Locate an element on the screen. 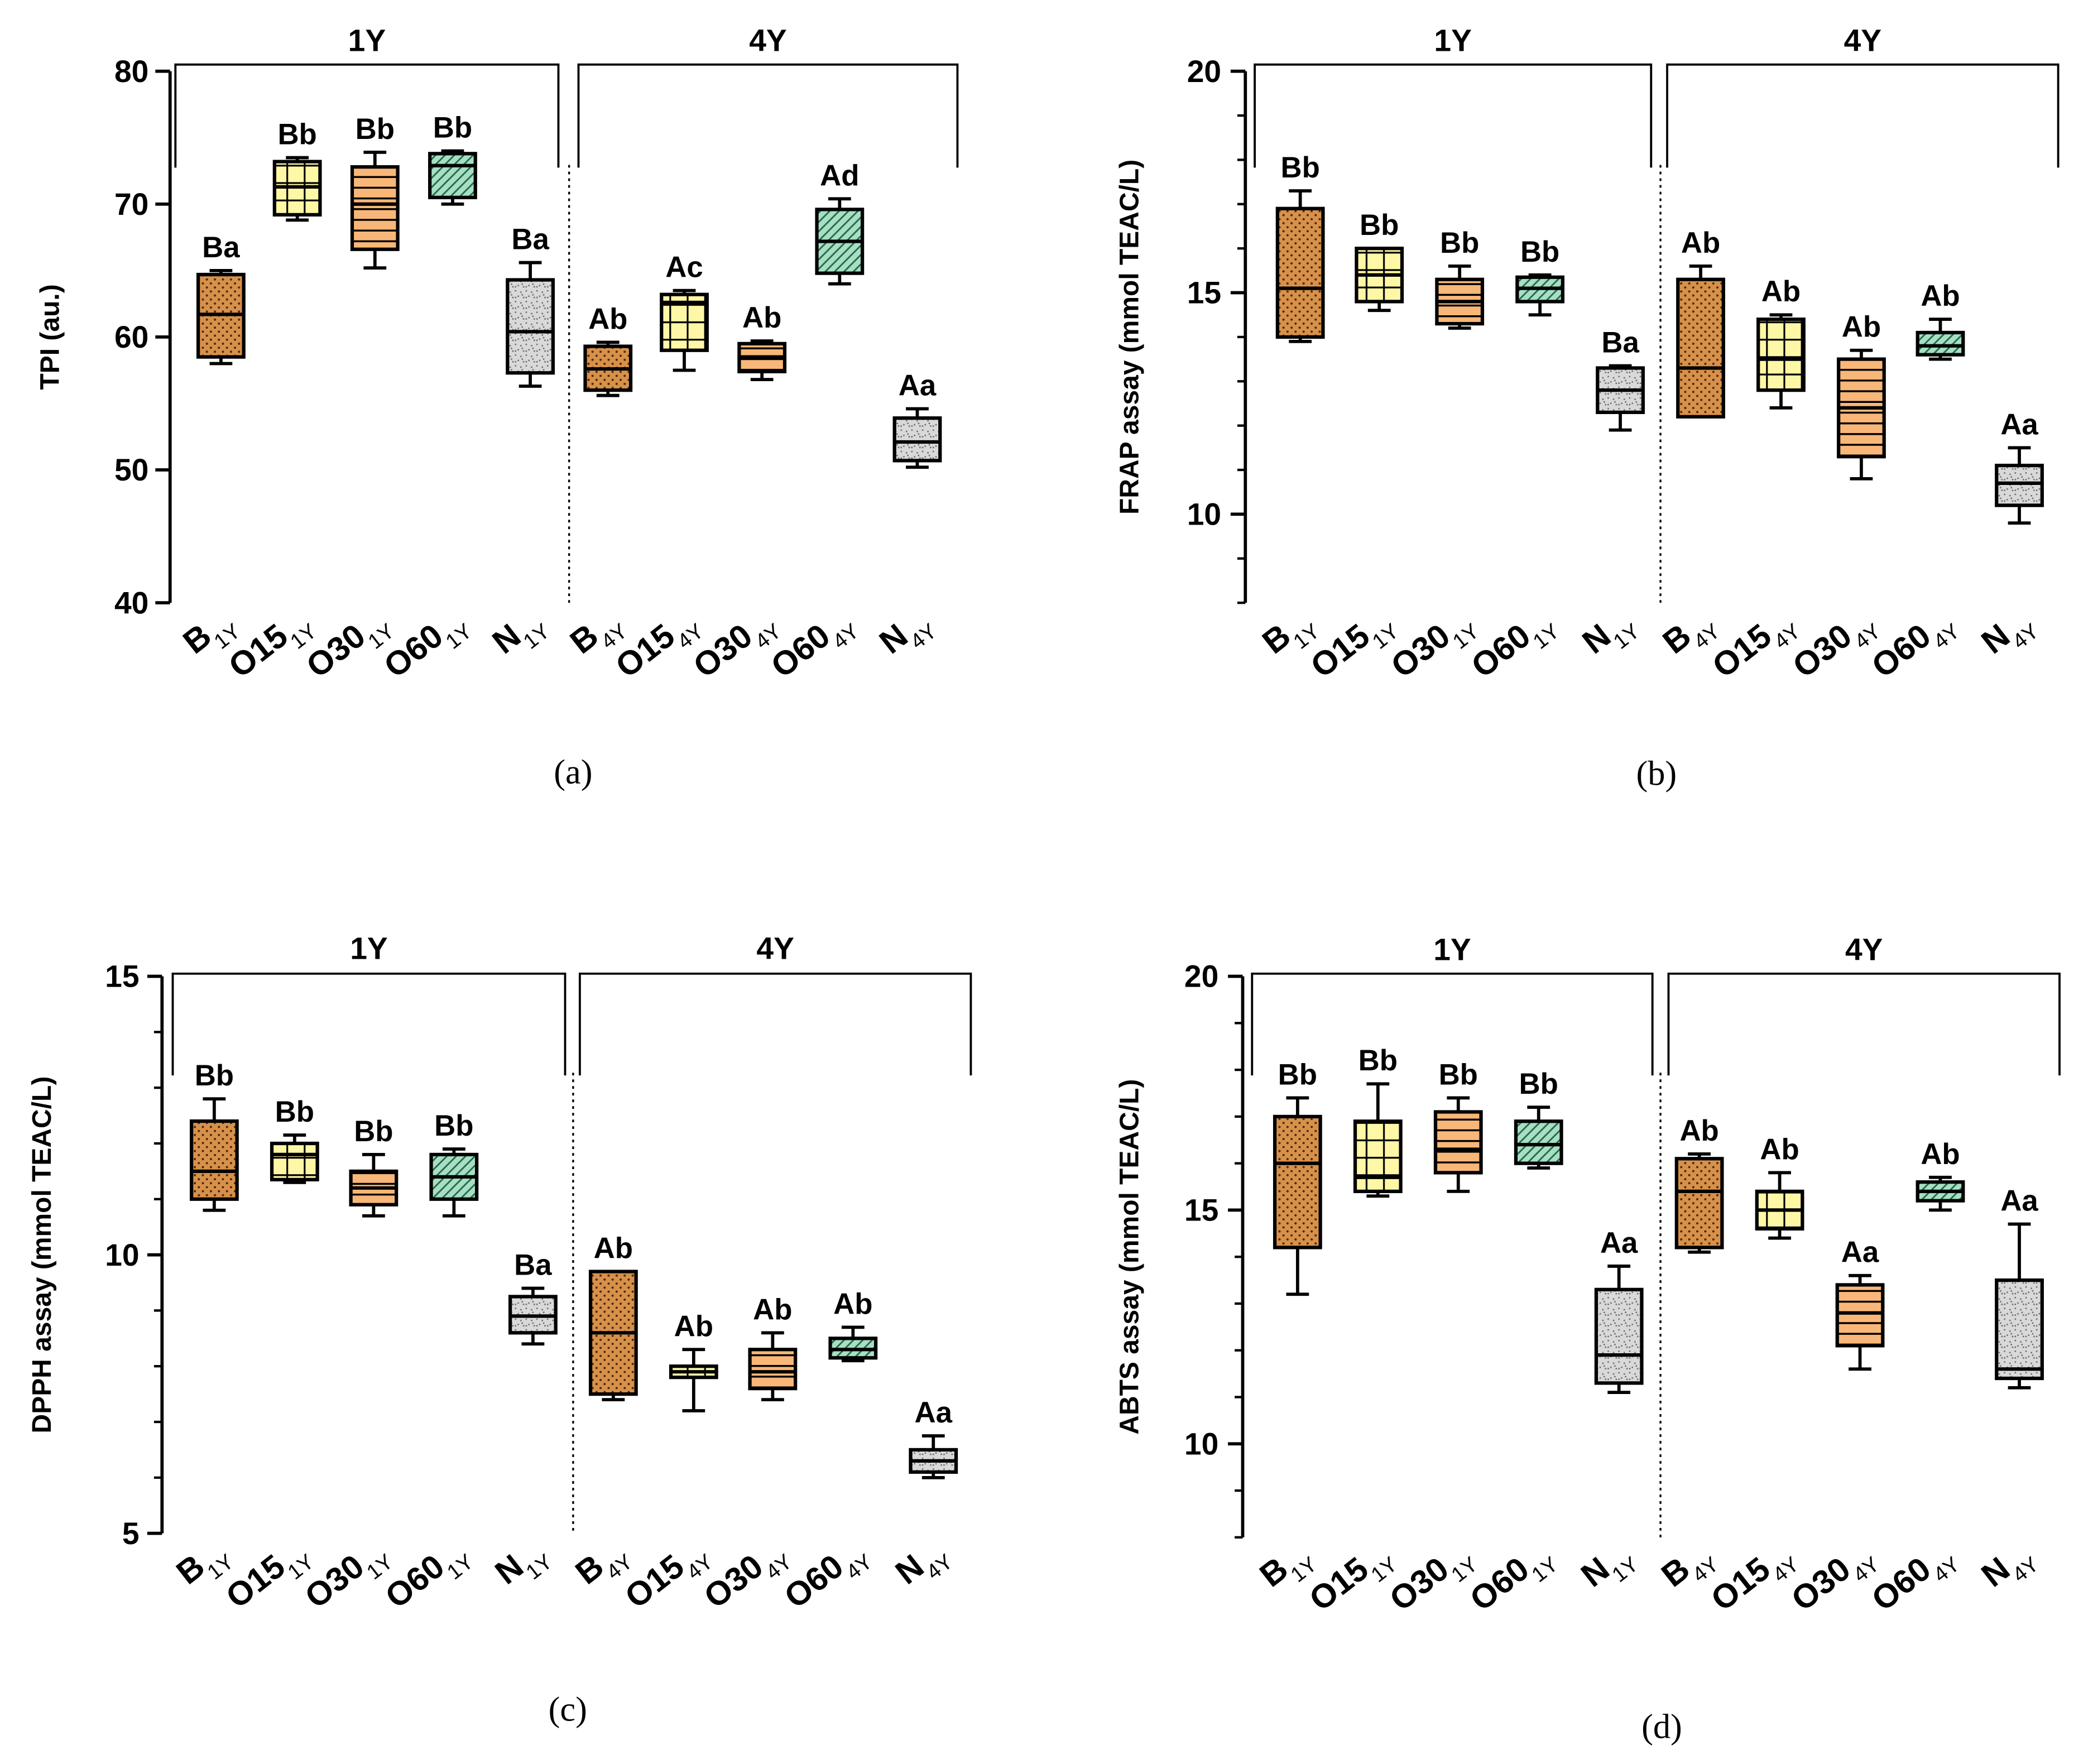 The height and width of the screenshot is (1764, 2093). y-tick-label: 5 is located at coordinates (131, 1533).